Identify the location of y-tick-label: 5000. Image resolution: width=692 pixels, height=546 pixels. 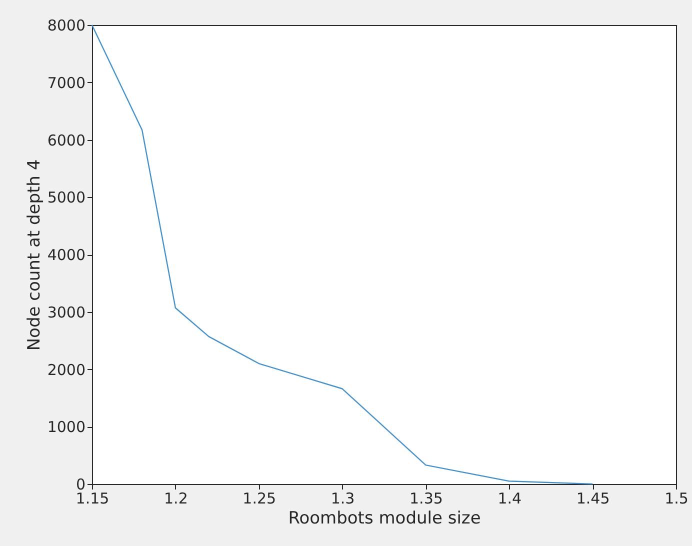
(66, 197).